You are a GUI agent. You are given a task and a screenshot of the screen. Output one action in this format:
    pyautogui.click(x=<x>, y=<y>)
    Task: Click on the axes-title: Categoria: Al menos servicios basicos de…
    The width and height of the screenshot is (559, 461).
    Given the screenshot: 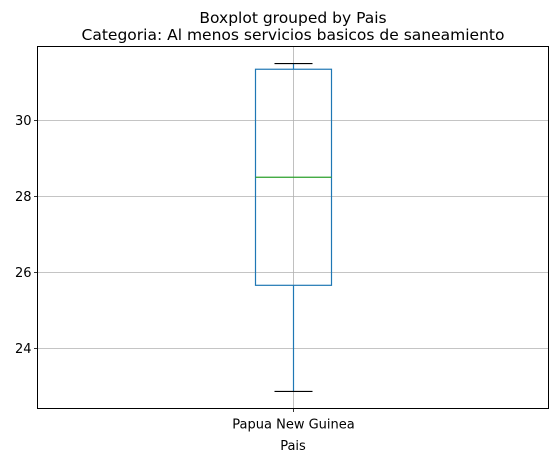 What is the action you would take?
    pyautogui.click(x=293, y=35)
    